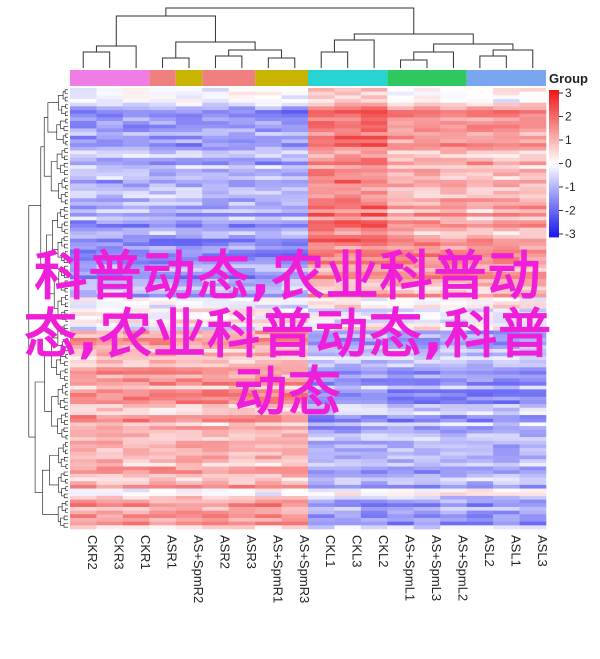 The image size is (600, 659). Describe the element at coordinates (308, 78) in the screenshot. I see `group-annotation-bar` at that location.